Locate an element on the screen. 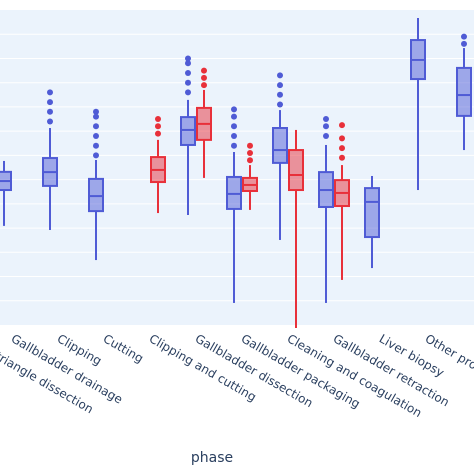 The height and width of the screenshot is (474, 474). x-tick-label: Cutting is located at coordinates (123, 349).